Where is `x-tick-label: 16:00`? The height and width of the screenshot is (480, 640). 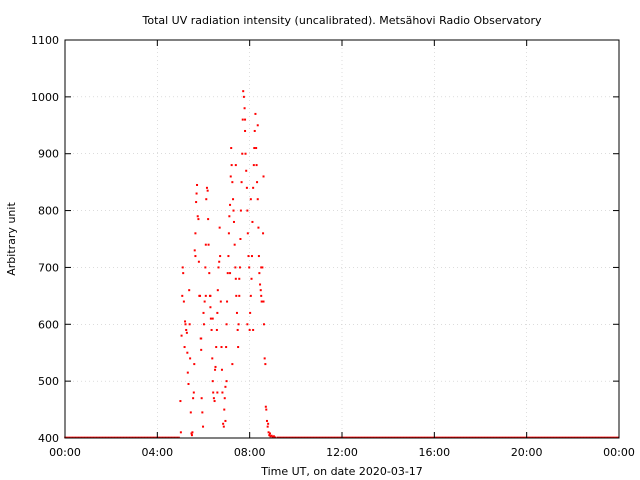
x-tick-label: 16:00 is located at coordinates (434, 452).